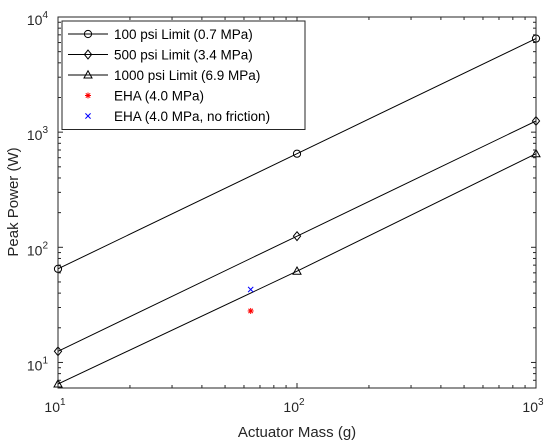  I want to click on legend-label: 100 psi Limit (0.7 MPa), so click(183, 34).